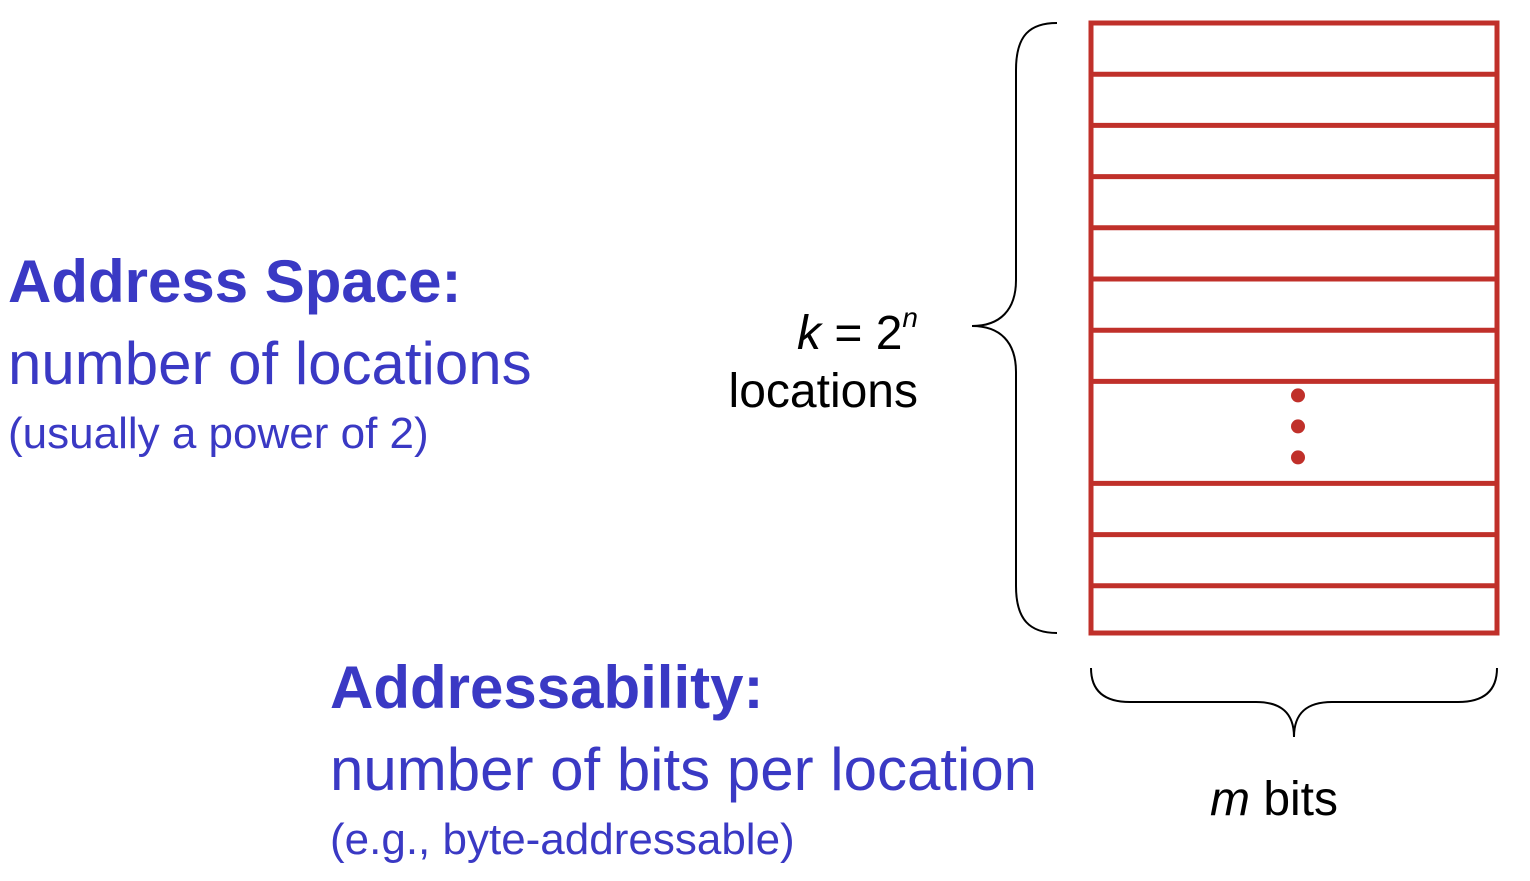  Describe the element at coordinates (684, 769) in the screenshot. I see `addressability-description: number of bits per location` at that location.